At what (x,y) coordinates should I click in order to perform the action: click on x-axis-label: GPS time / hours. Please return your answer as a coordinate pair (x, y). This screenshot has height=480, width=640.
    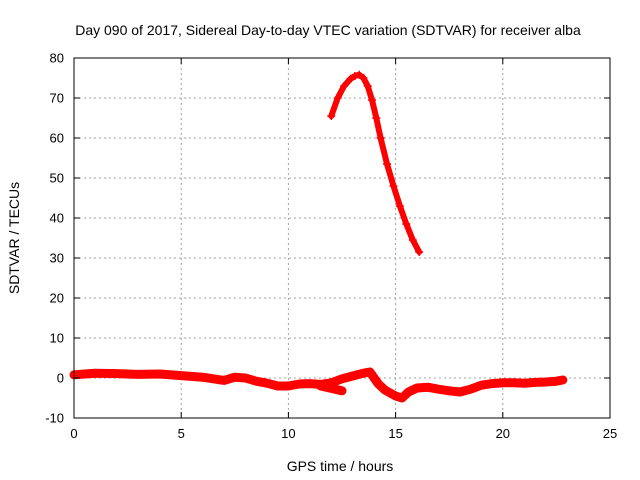
    Looking at the image, I should click on (340, 466).